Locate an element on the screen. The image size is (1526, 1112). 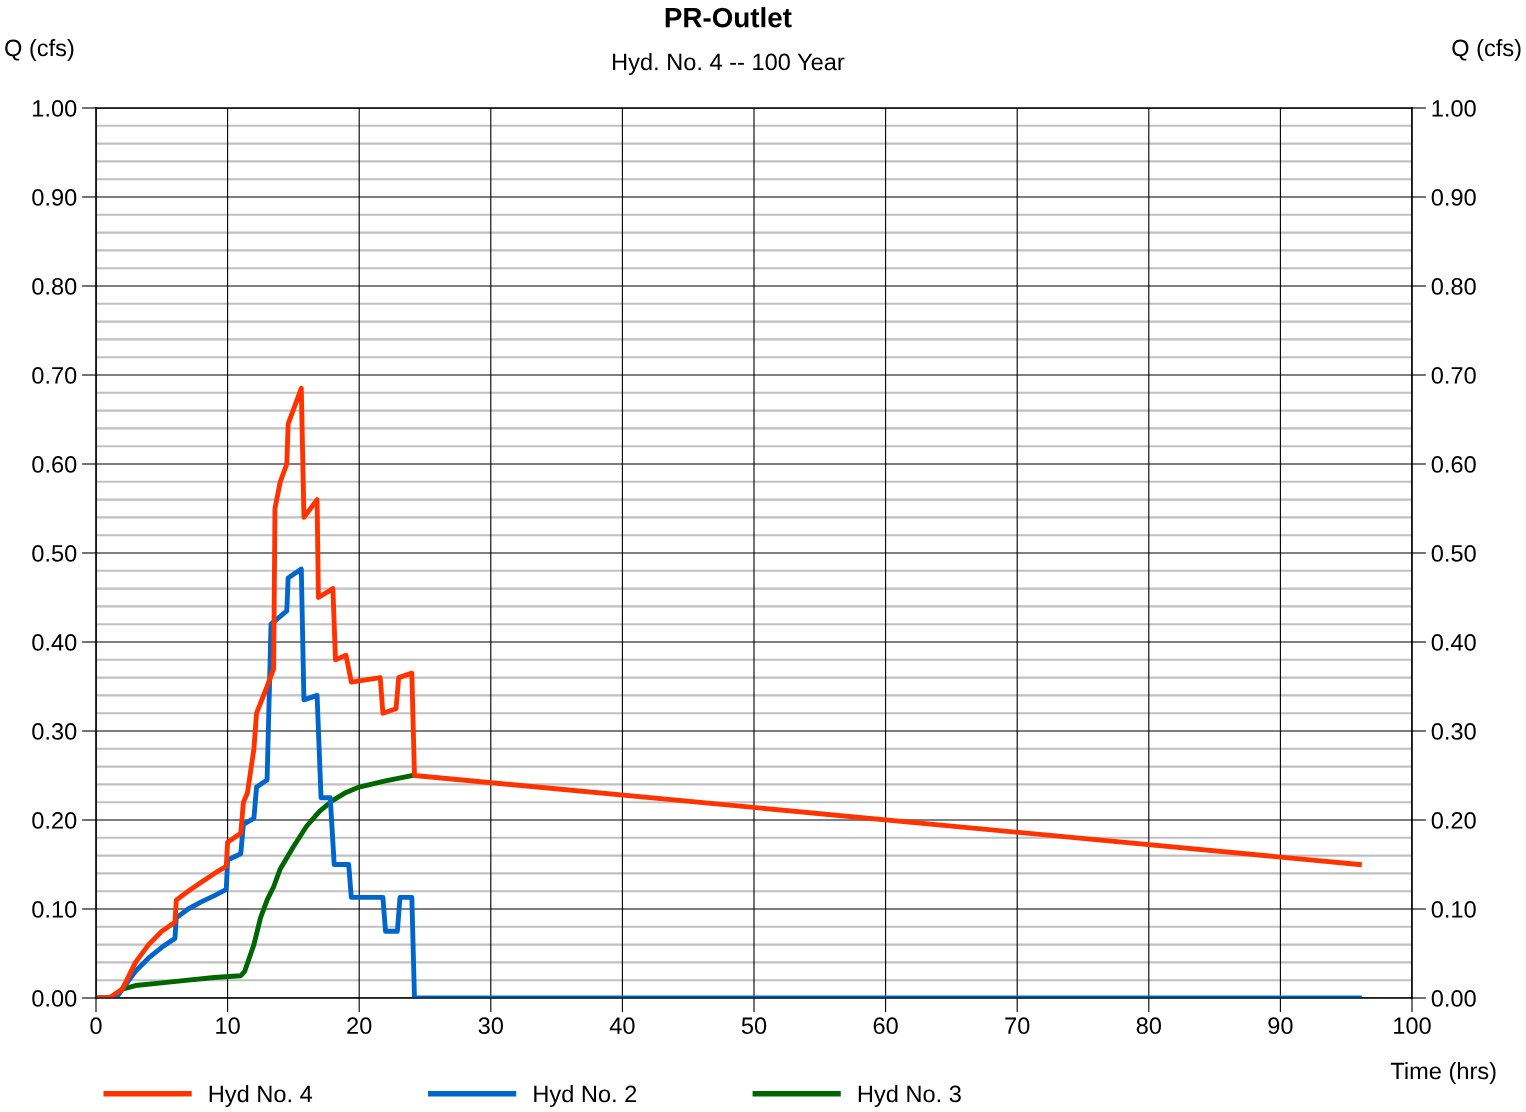
y-tick-label: 0.00 is located at coordinates (54, 998).